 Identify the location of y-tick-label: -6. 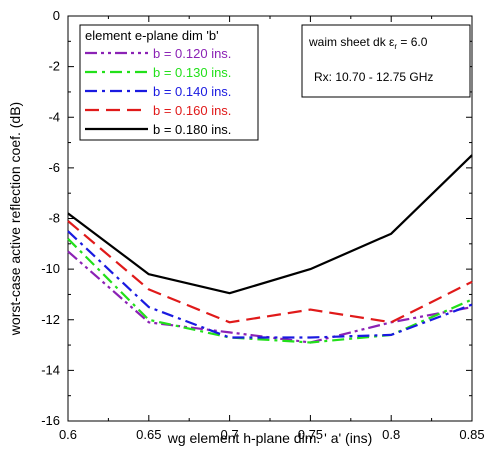
(54, 167).